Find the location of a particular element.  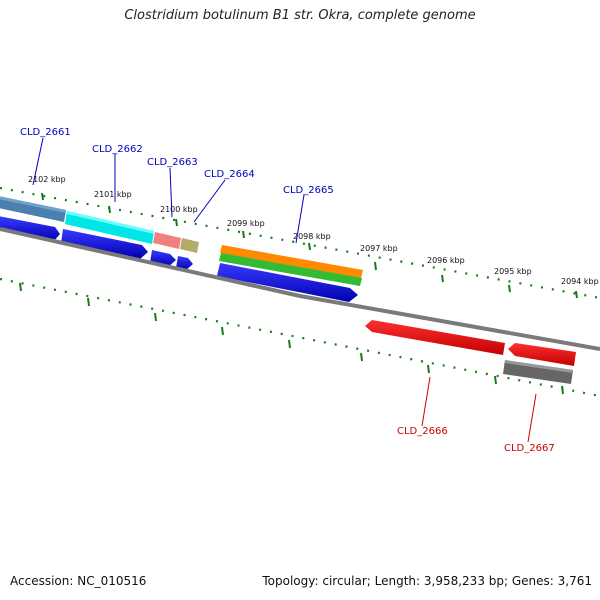

scale-label: 2100 kbp is located at coordinates (179, 209).